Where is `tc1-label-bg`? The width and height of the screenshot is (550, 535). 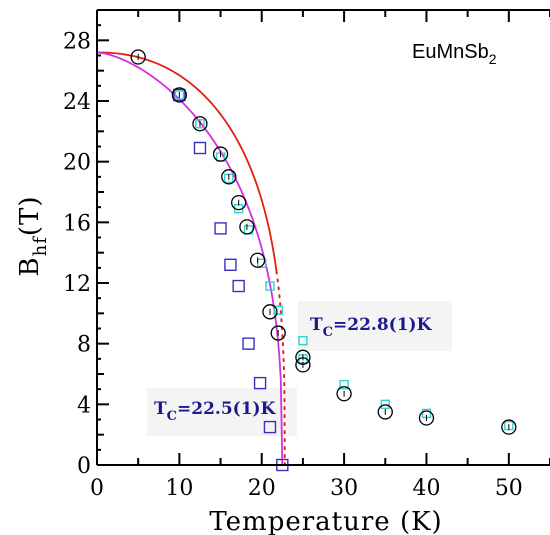 tc1-label-bg is located at coordinates (375, 326).